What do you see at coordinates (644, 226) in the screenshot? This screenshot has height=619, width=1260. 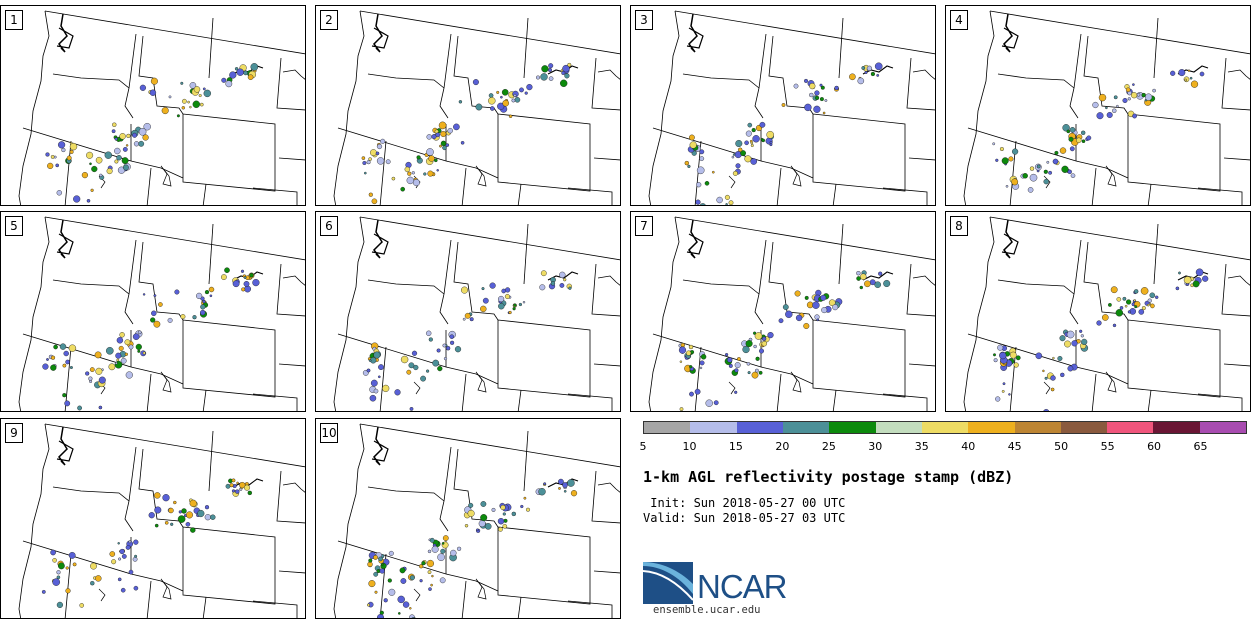 I see `member-number-label: 7` at bounding box center [644, 226].